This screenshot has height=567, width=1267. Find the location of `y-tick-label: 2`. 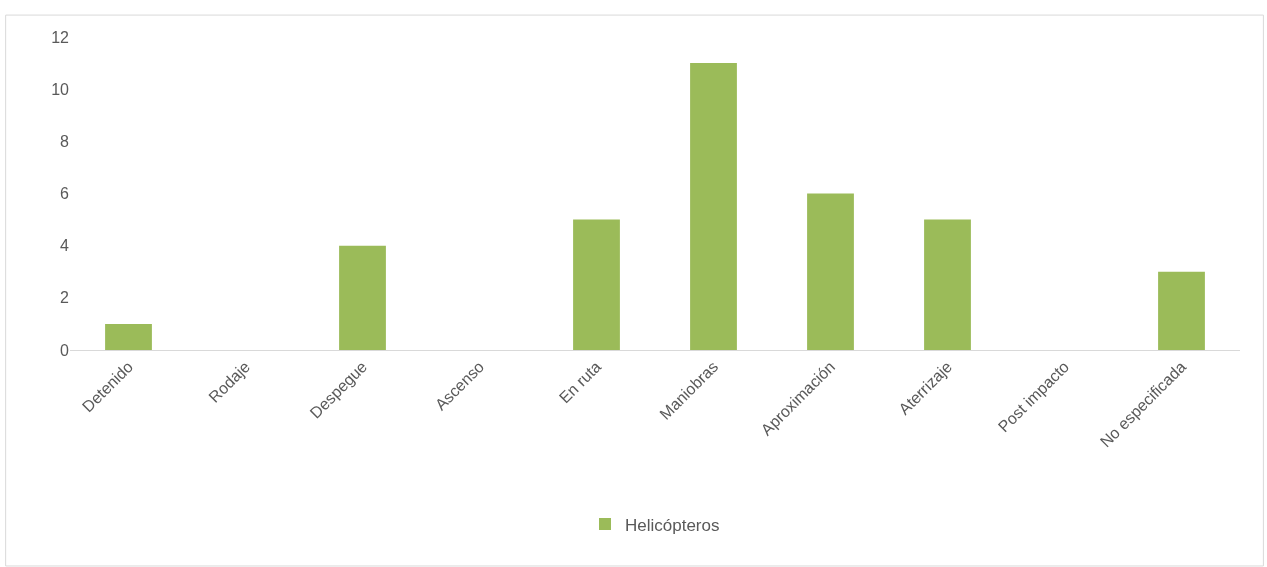

y-tick-label: 2 is located at coordinates (65, 298).